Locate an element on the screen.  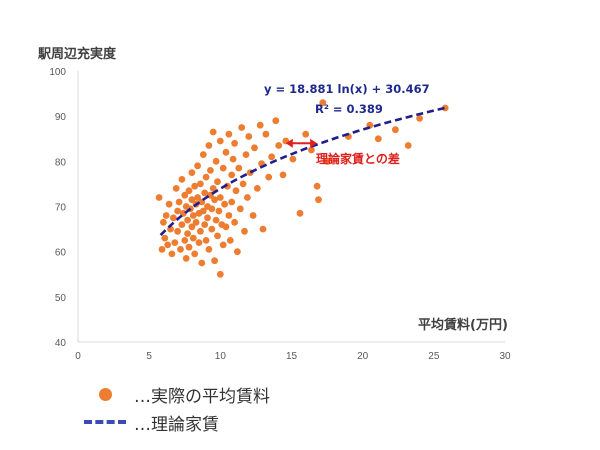
x-tick-label: 10 is located at coordinates (221, 356).